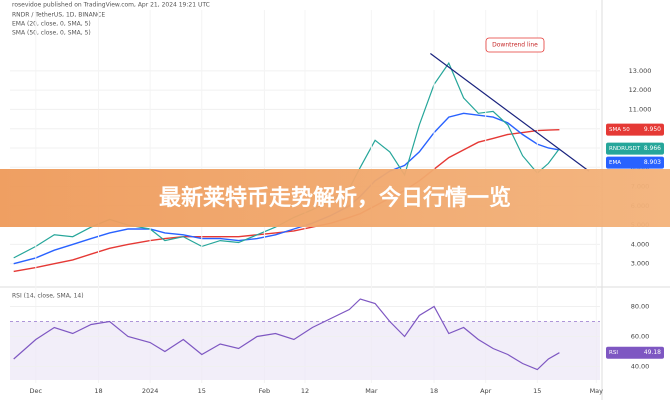 The image size is (670, 400). What do you see at coordinates (58, 15) in the screenshot?
I see `legend-line: RNDR / TetherUS, 1D, BINANCE` at bounding box center [58, 15].